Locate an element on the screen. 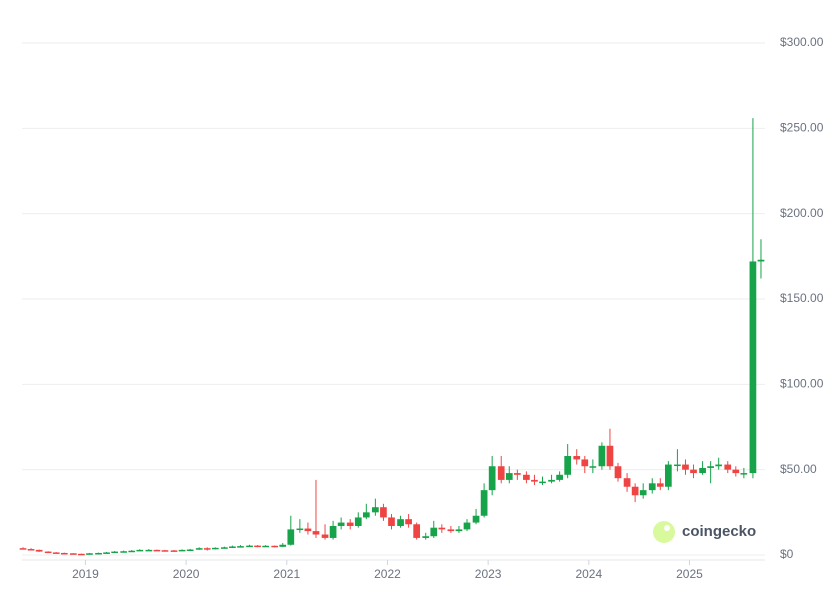 This screenshot has height=592, width=840. x-tick-label: 2025 is located at coordinates (689, 574).